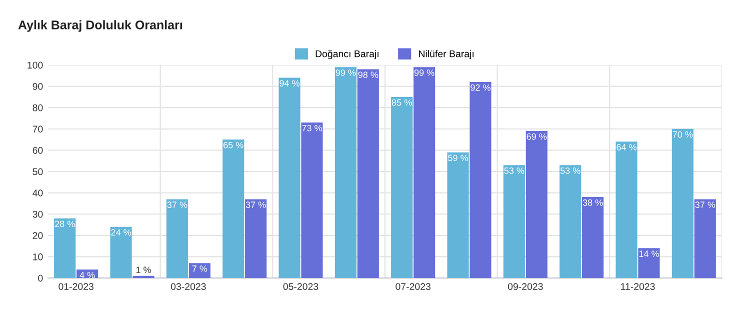 The height and width of the screenshot is (323, 750). What do you see at coordinates (649, 253) in the screenshot?
I see `data-label: 14 %` at bounding box center [649, 253].